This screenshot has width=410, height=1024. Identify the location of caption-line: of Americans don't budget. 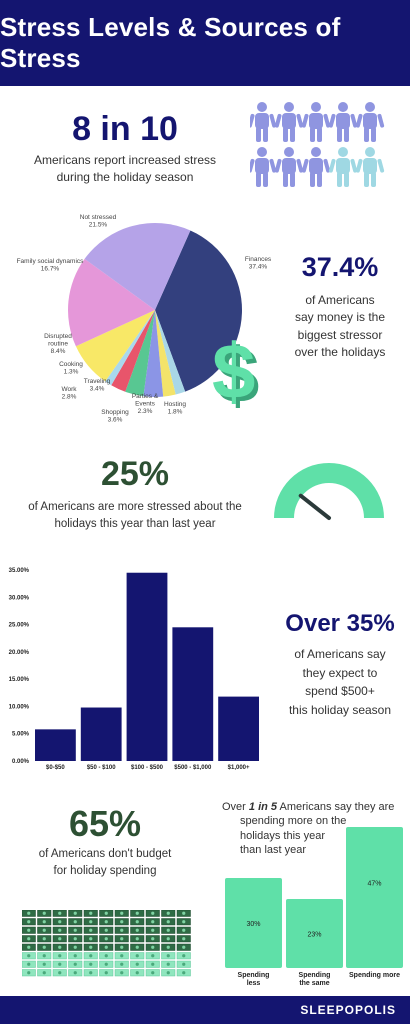
(105, 854).